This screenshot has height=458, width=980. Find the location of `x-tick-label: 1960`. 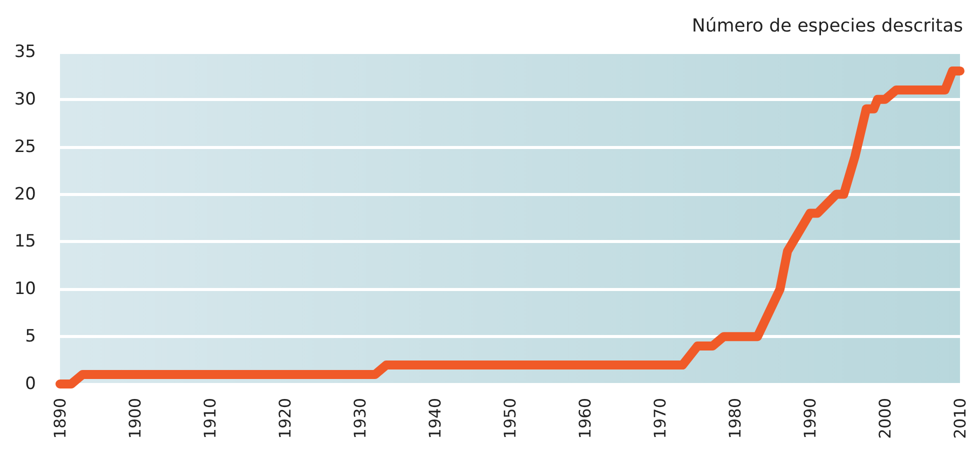

x-tick-label: 1960 is located at coordinates (585, 418).